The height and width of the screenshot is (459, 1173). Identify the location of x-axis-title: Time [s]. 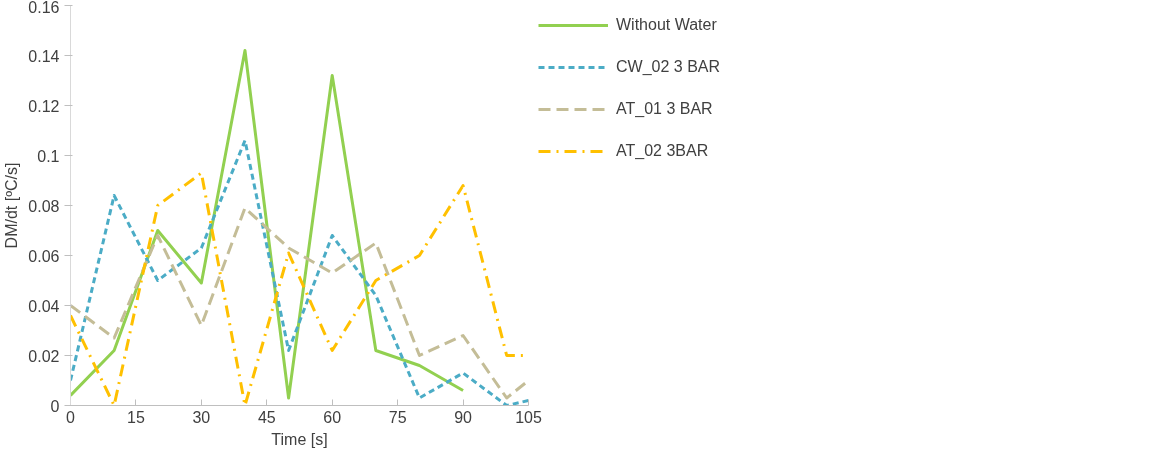
(299, 439).